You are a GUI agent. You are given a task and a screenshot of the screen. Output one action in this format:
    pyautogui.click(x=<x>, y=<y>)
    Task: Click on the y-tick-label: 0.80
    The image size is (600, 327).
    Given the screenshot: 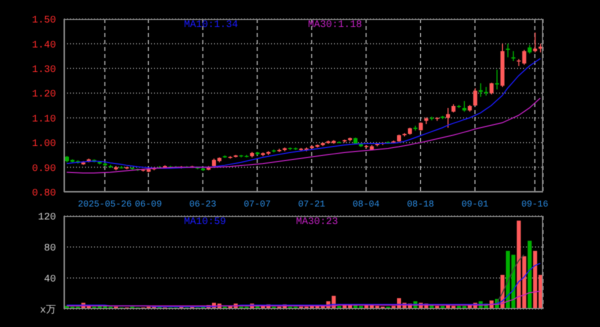 What is the action you would take?
    pyautogui.click(x=44, y=194)
    